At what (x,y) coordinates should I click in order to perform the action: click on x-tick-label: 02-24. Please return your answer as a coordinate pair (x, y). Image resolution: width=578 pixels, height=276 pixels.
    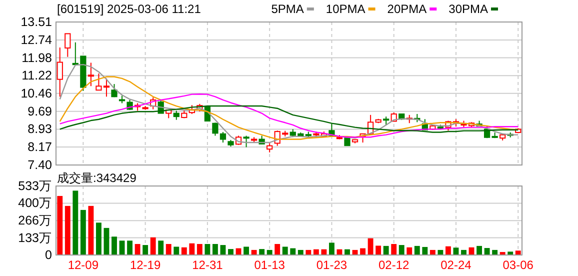
    Looking at the image, I should click on (456, 265).